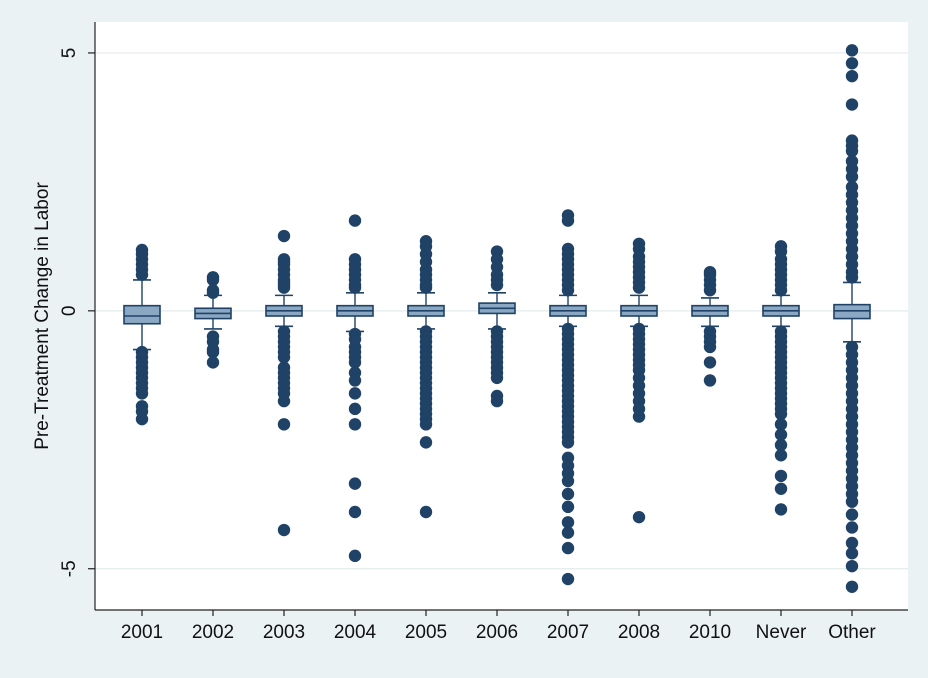 The height and width of the screenshot is (678, 928). What do you see at coordinates (852, 312) in the screenshot?
I see `box-Other` at bounding box center [852, 312].